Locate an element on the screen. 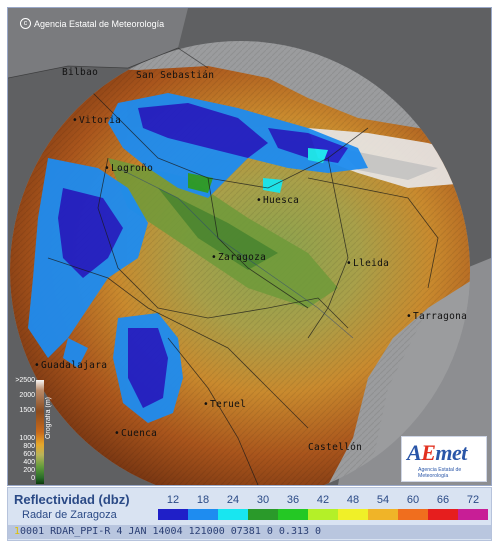 This screenshot has width=497, height=547. city-label-huesca: Huesca is located at coordinates (277, 200).